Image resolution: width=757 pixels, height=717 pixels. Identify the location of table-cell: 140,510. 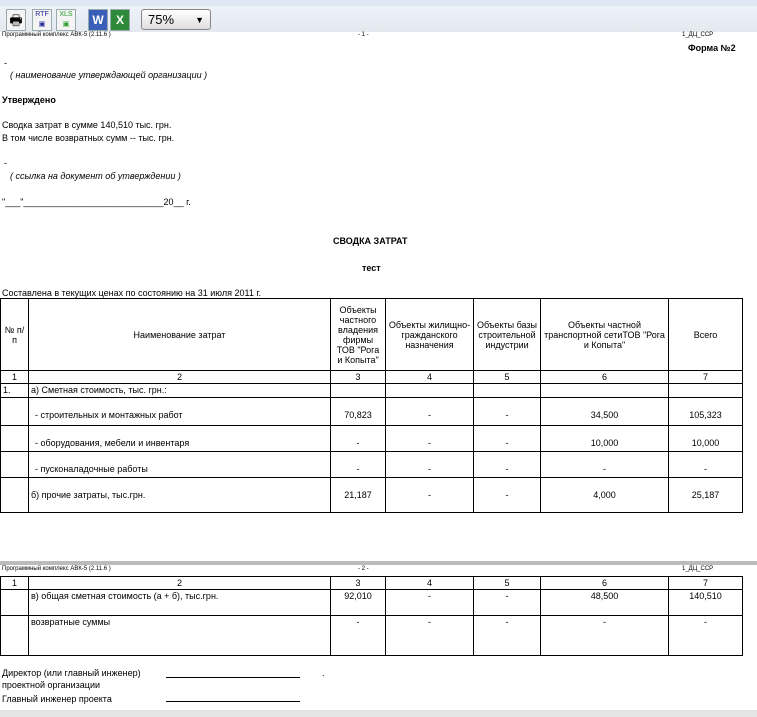
(705, 602).